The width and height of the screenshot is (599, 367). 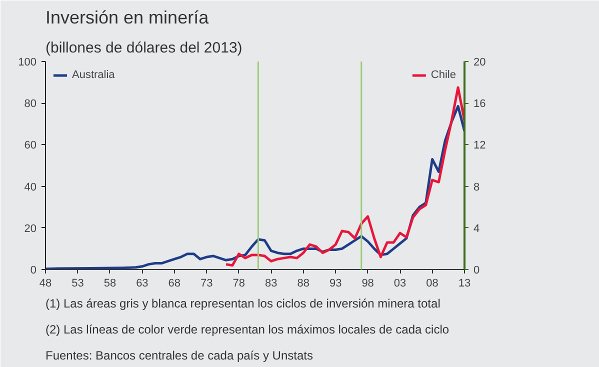 I want to click on y2-tick-label: 0, so click(x=477, y=270).